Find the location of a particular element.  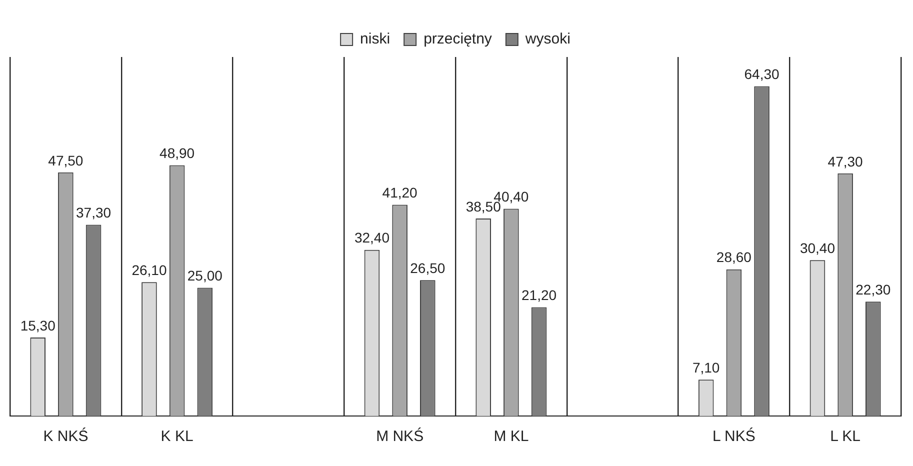

legend-label: wysoki is located at coordinates (547, 39).